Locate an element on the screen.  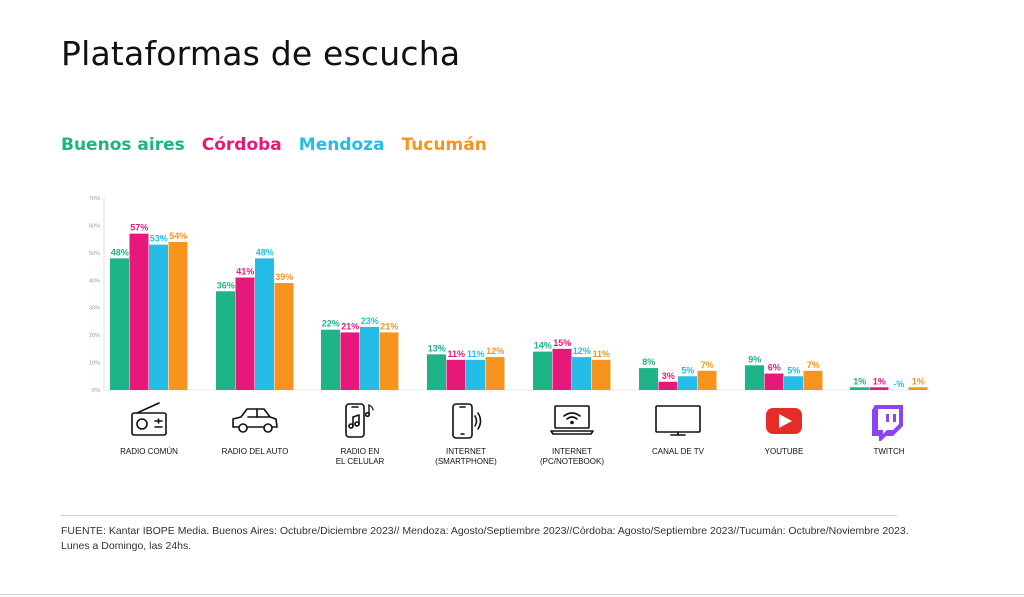
bar-value-label: 41% is located at coordinates (245, 272).